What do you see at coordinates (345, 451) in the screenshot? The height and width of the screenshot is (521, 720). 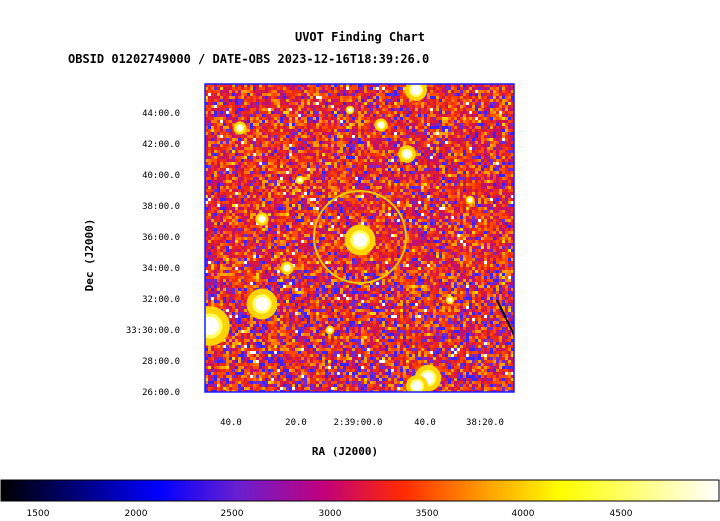 I see `x-axis-label: RA (J2000)` at bounding box center [345, 451].